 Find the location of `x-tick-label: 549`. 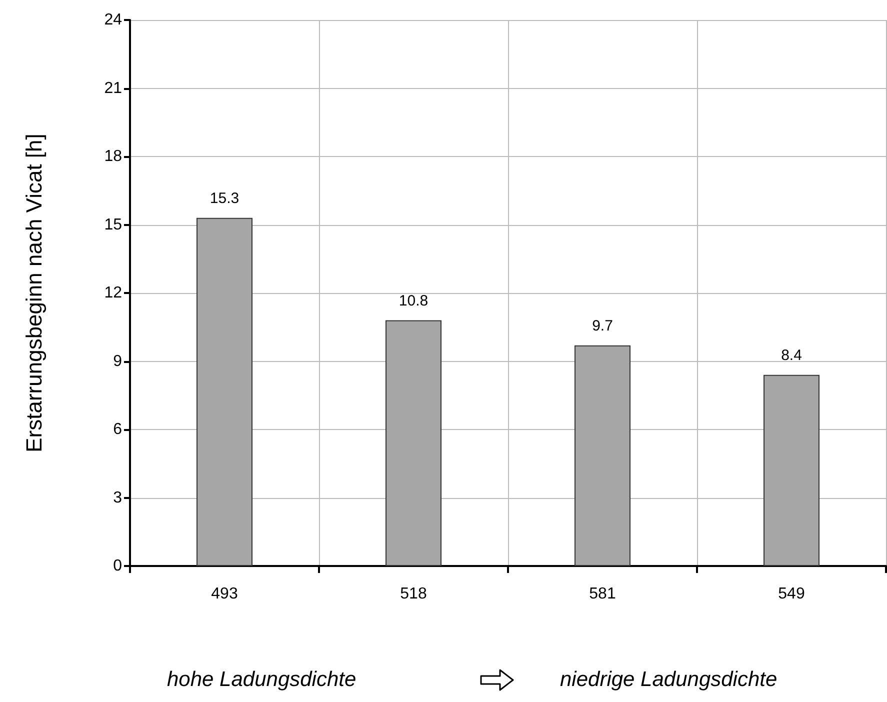

x-tick-label: 549 is located at coordinates (791, 594).